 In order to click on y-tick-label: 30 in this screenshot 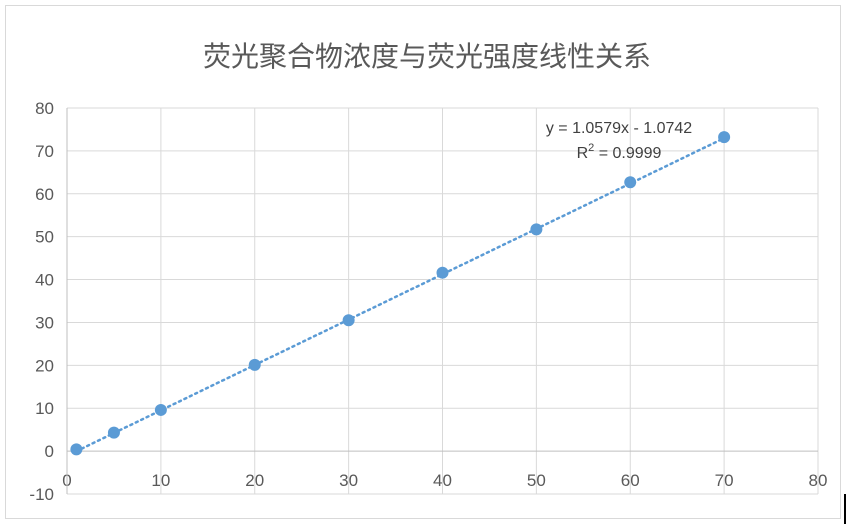, I will do `click(44, 322)`.